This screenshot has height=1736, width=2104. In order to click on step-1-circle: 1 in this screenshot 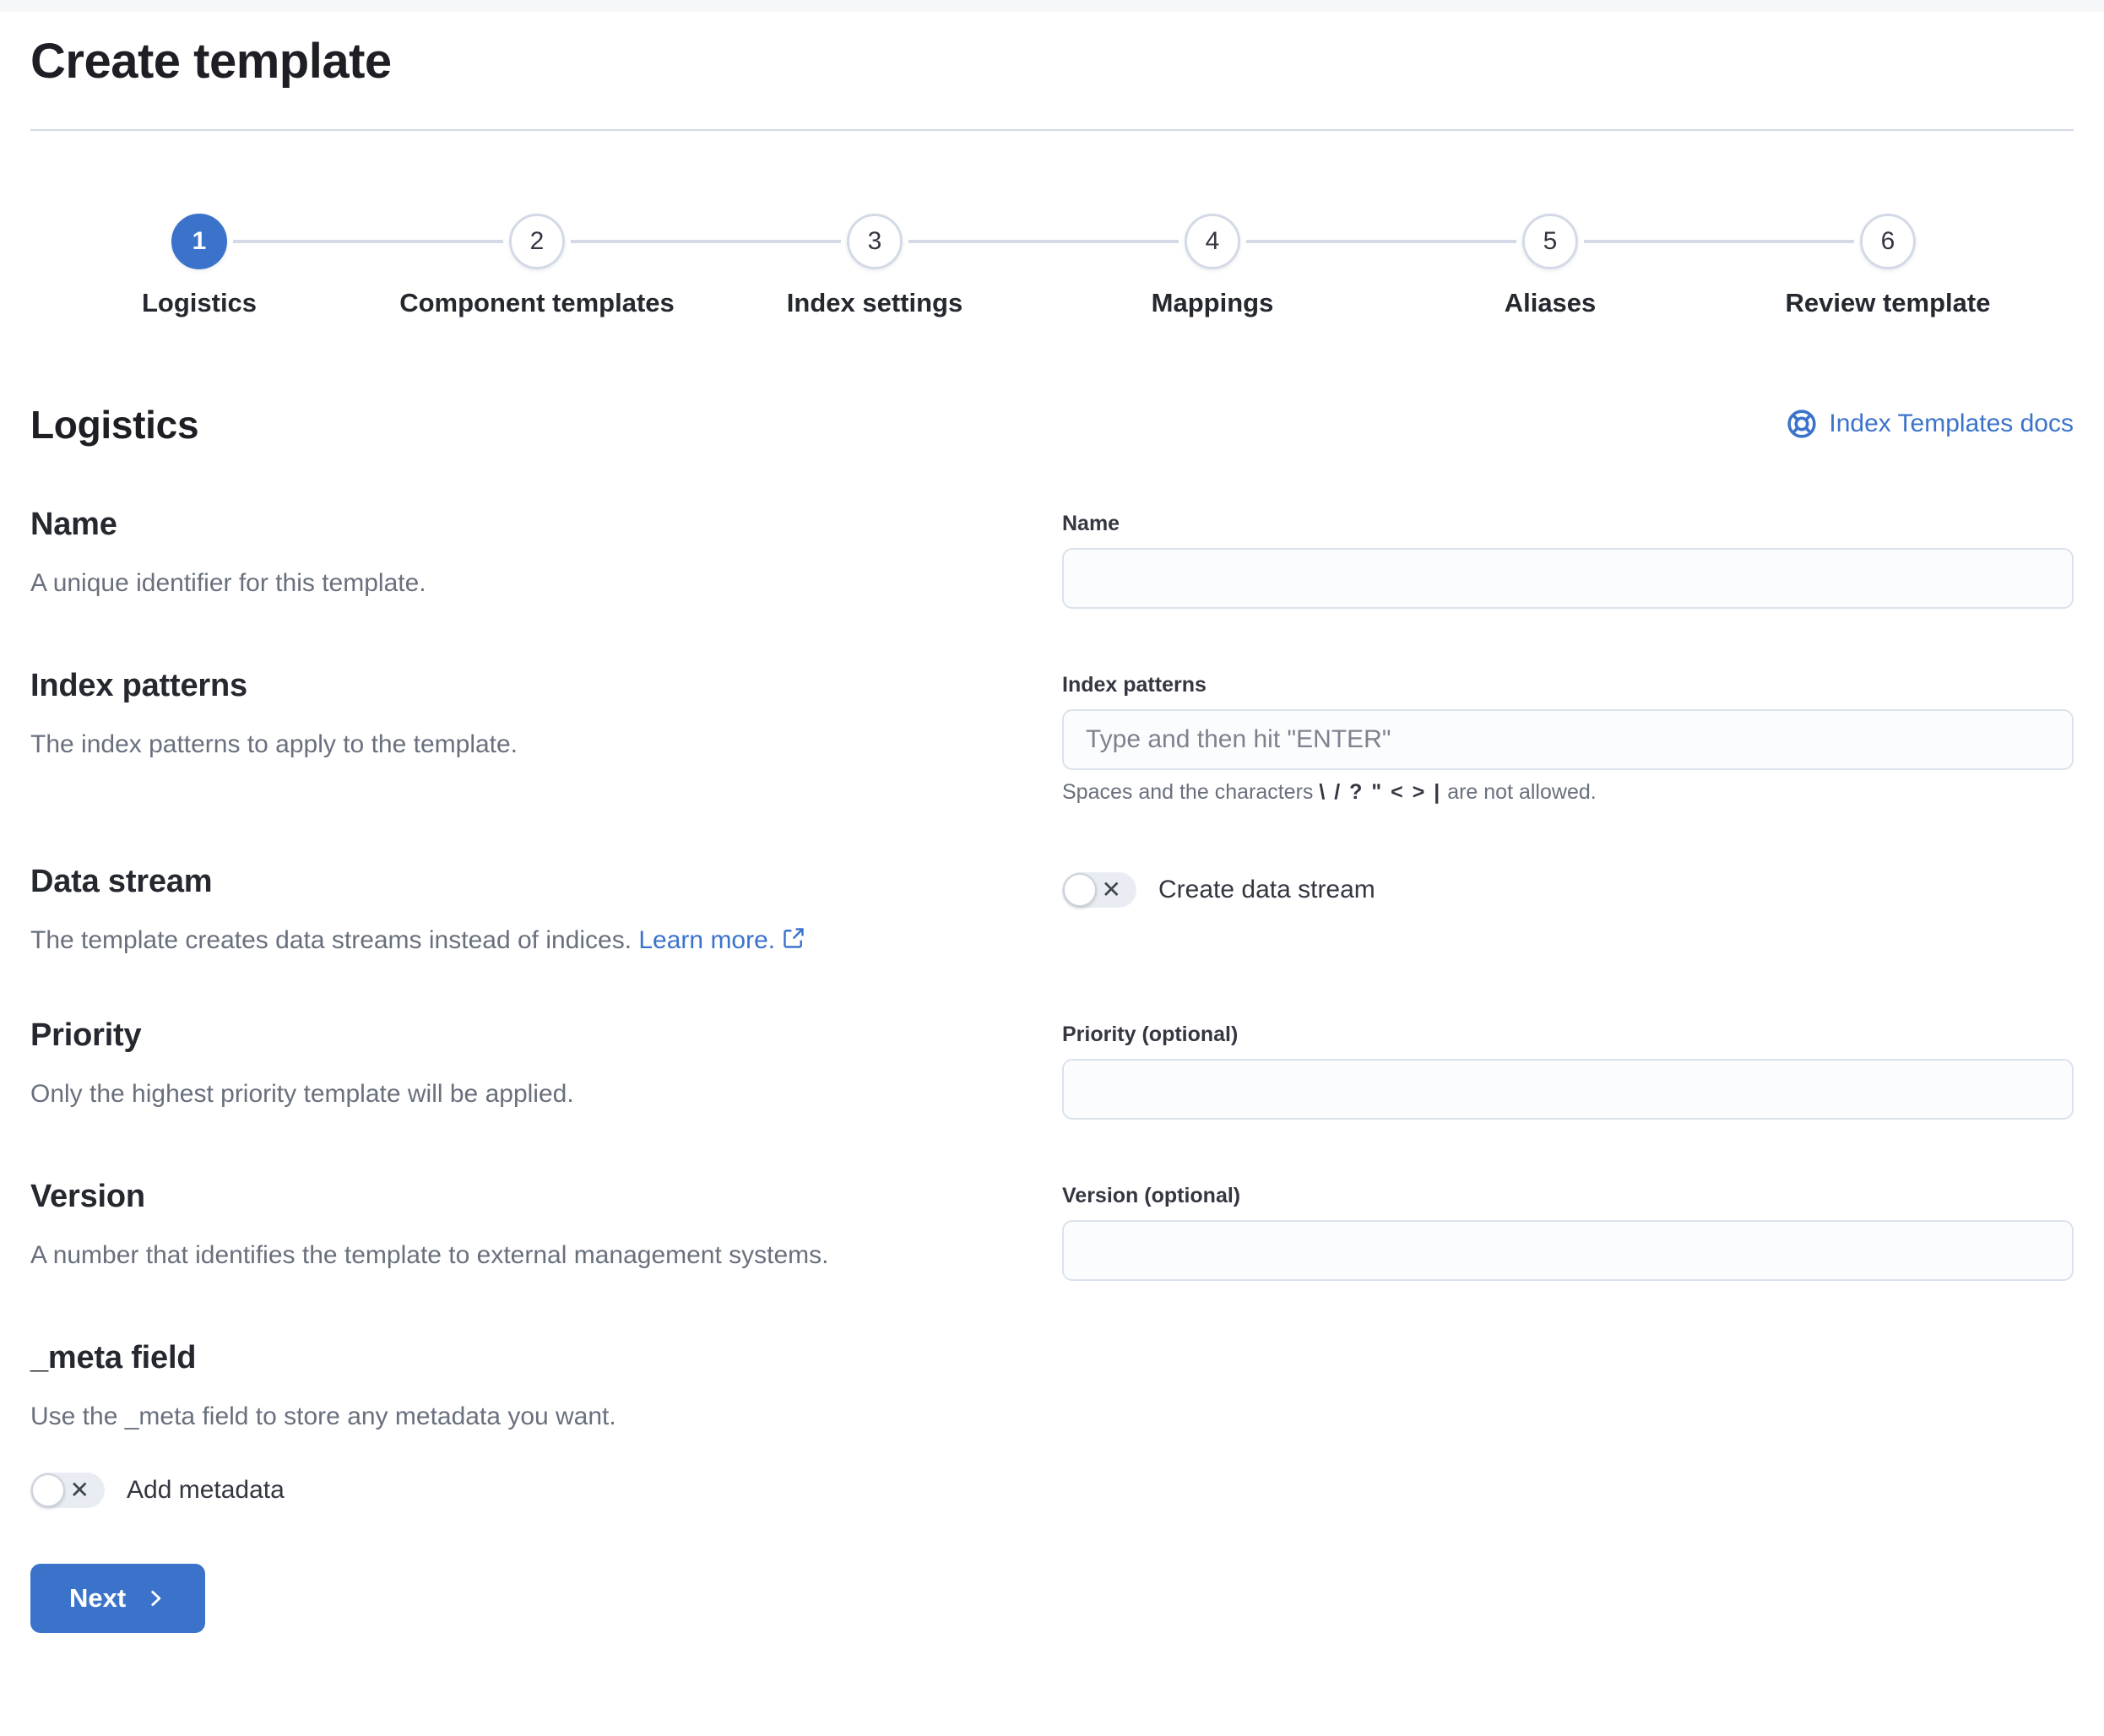, I will do `click(199, 241)`.